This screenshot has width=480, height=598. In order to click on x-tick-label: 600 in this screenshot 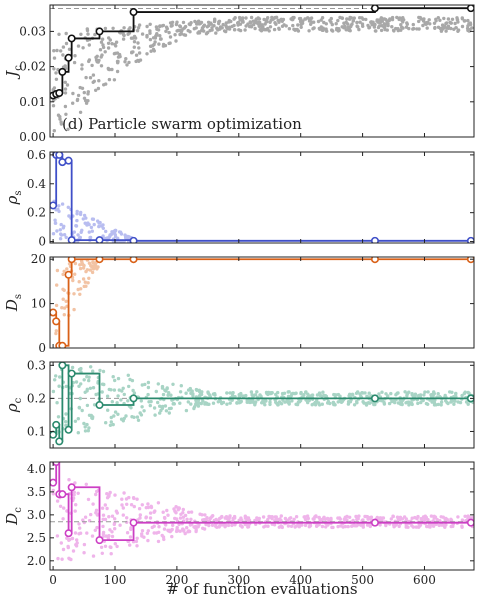, I will do `click(424, 580)`.